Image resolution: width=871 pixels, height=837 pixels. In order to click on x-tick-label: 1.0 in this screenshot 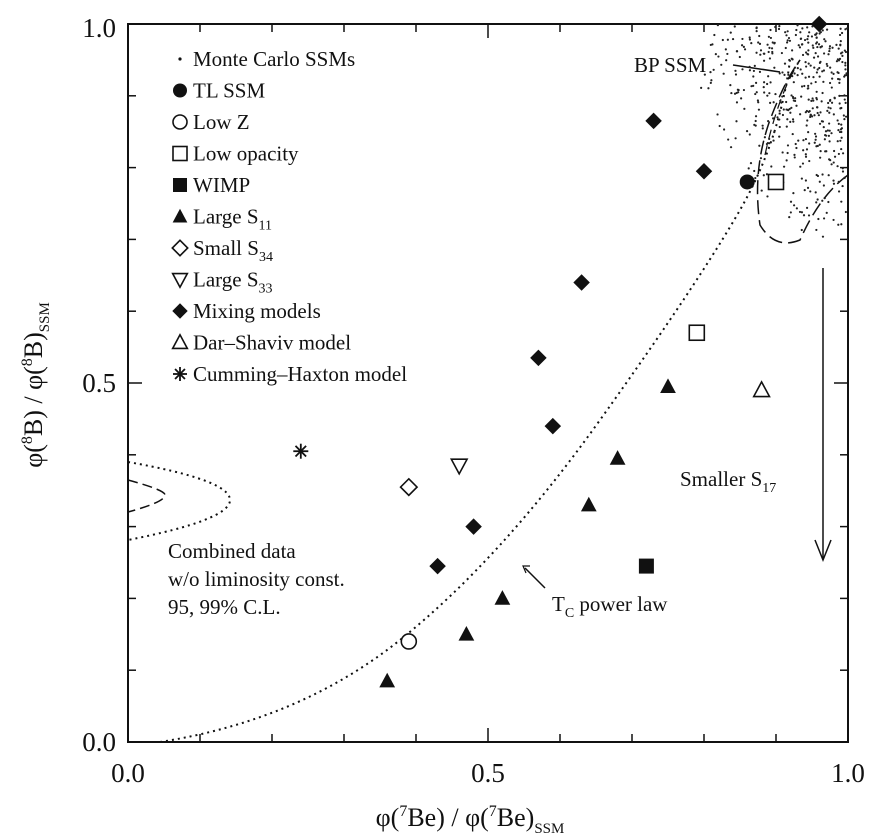, I will do `click(848, 773)`.